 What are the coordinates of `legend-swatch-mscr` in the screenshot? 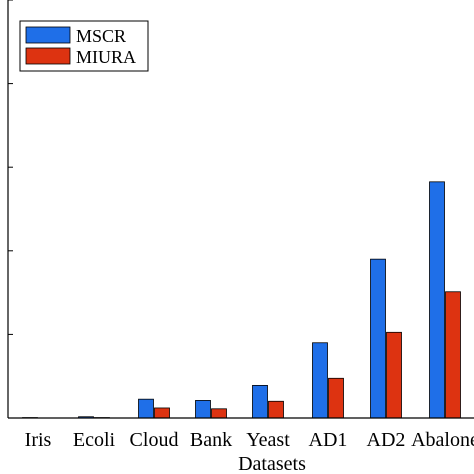 It's located at (48, 35).